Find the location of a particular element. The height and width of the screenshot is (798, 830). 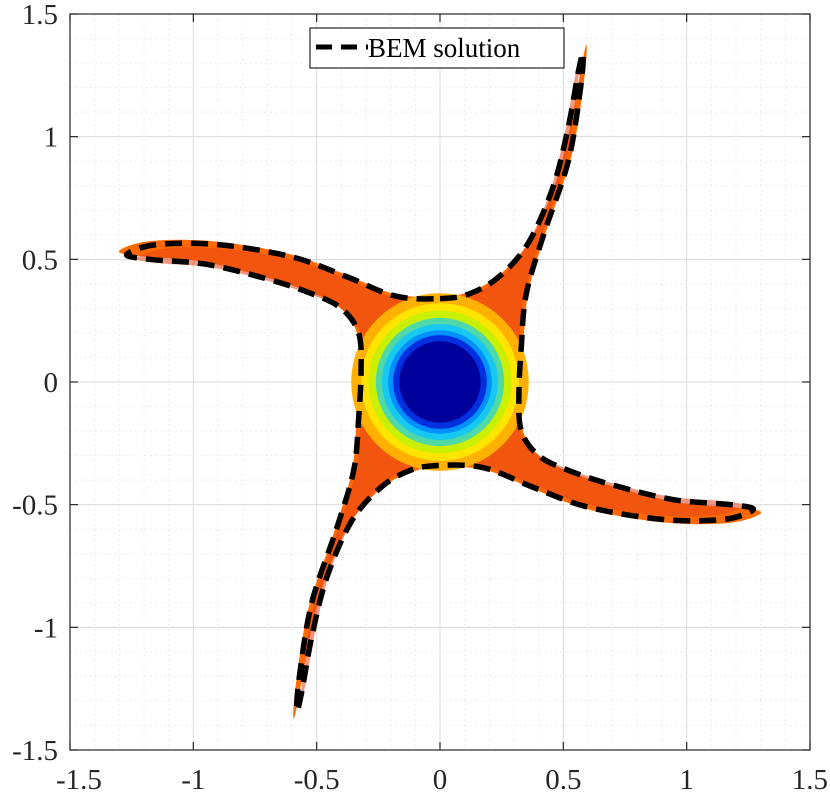

x-tick-label: 0 is located at coordinates (440, 780).